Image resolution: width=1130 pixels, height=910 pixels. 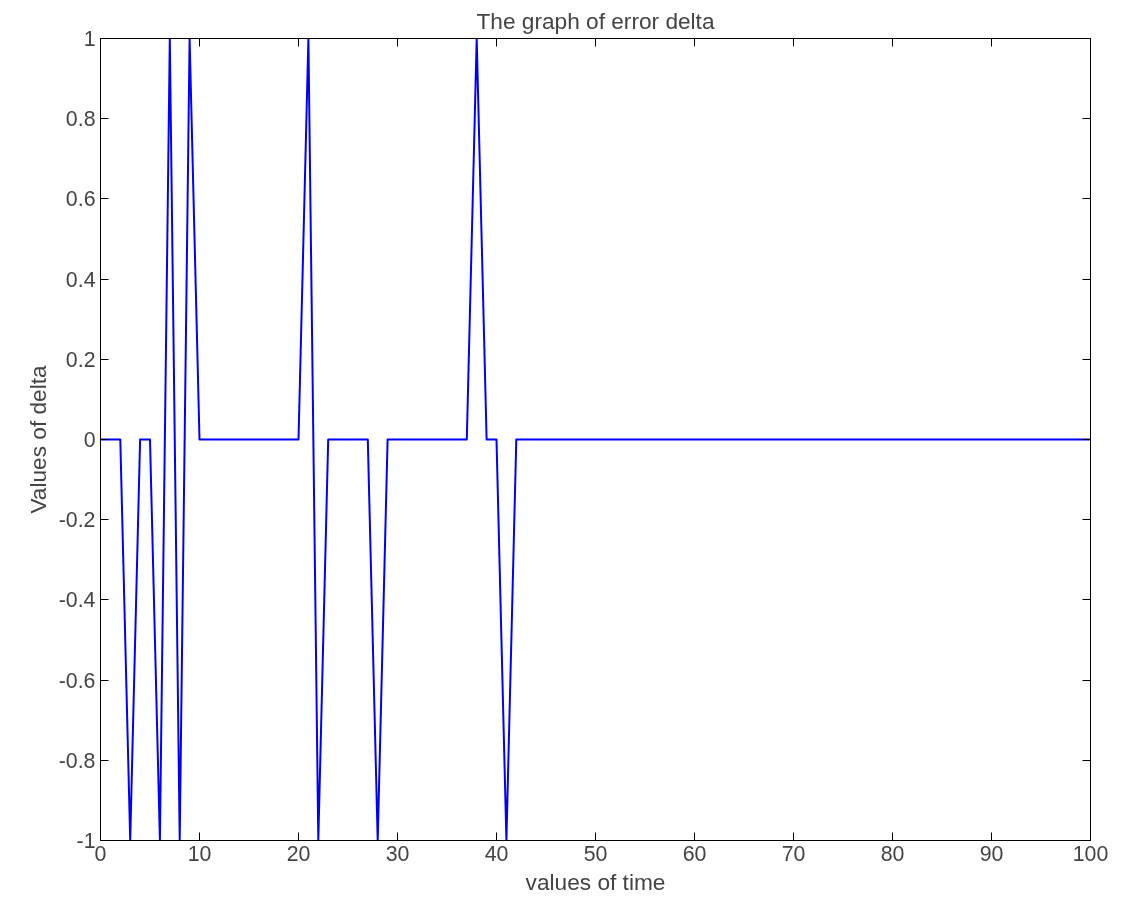 What do you see at coordinates (86, 841) in the screenshot?
I see `y-tick-label: -1` at bounding box center [86, 841].